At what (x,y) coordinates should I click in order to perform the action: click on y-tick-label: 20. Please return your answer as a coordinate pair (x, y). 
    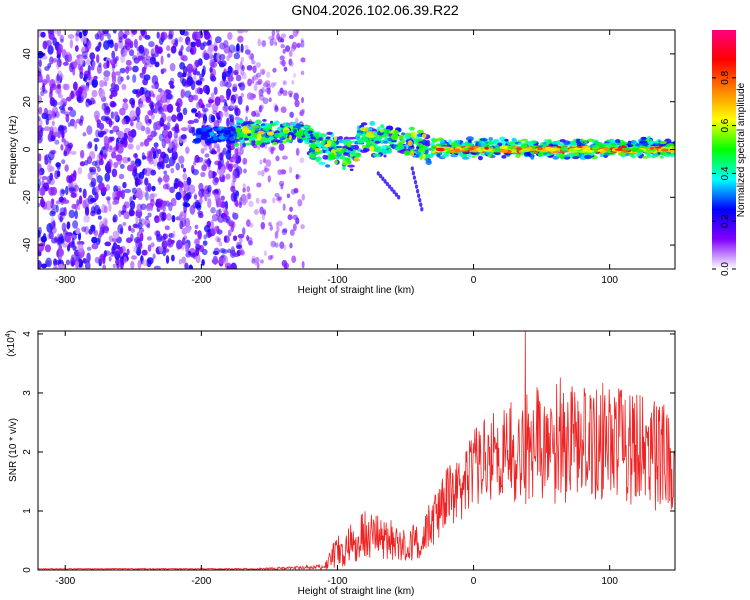
    Looking at the image, I should click on (27, 102).